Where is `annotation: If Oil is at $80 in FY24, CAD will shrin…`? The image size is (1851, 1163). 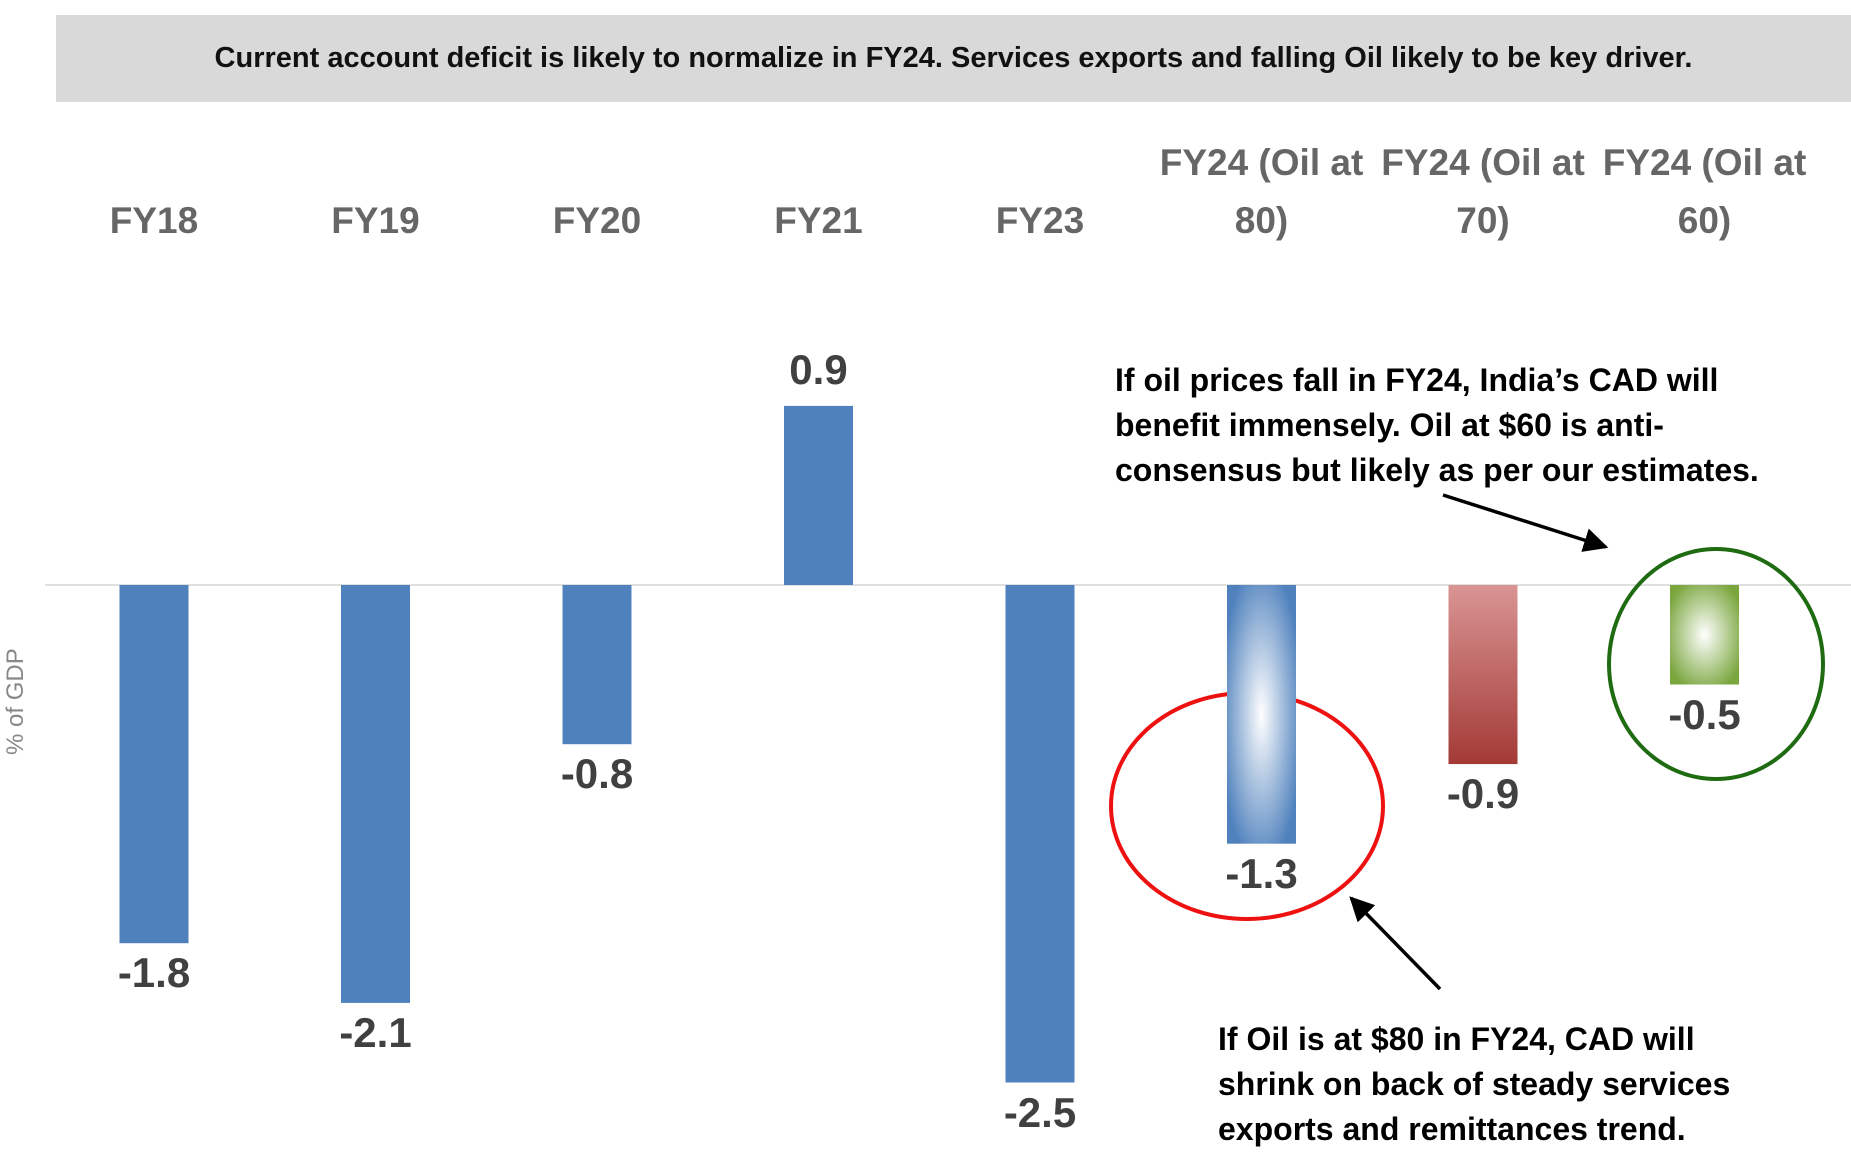 annotation: If Oil is at $80 in FY24, CAD will shrin… is located at coordinates (1474, 1084).